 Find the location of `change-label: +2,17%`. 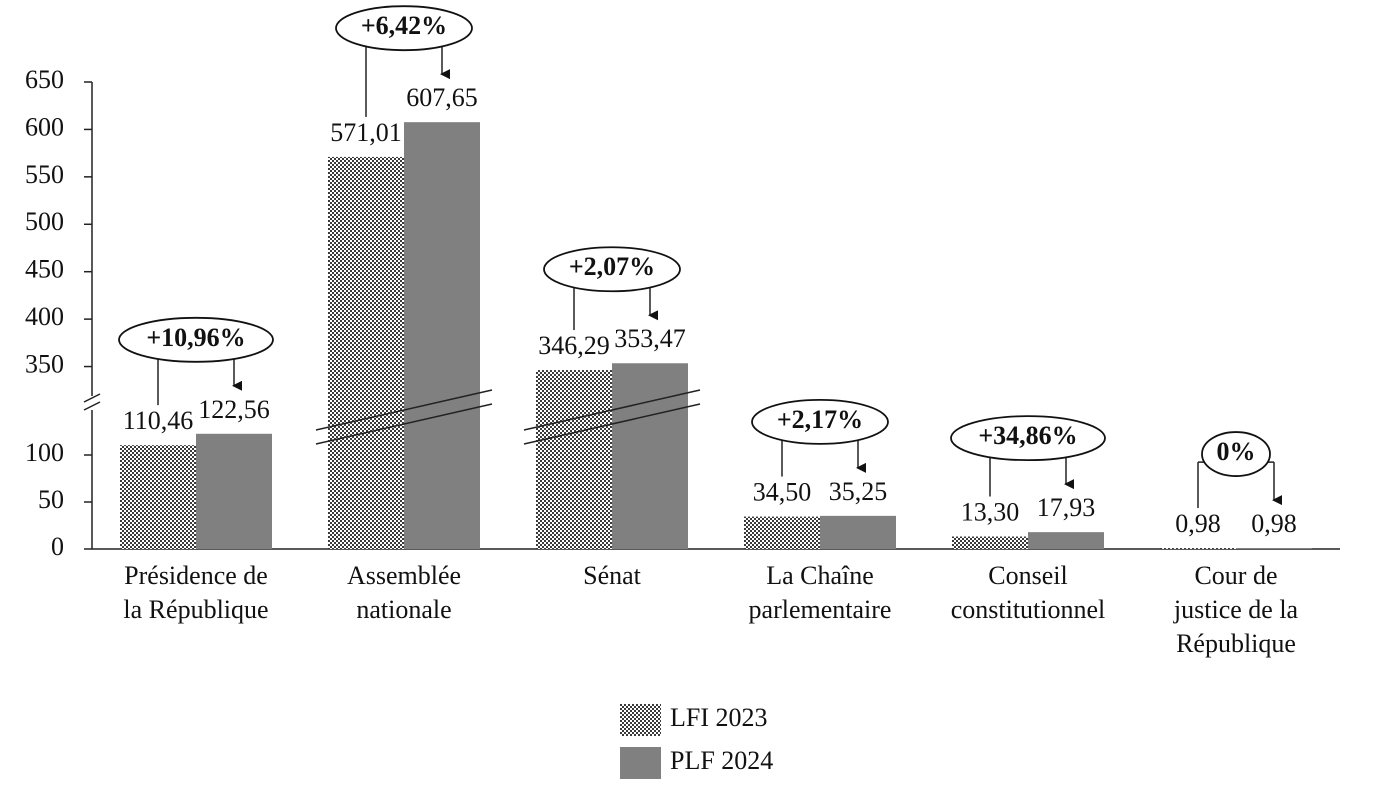

change-label: +2,17% is located at coordinates (820, 419).